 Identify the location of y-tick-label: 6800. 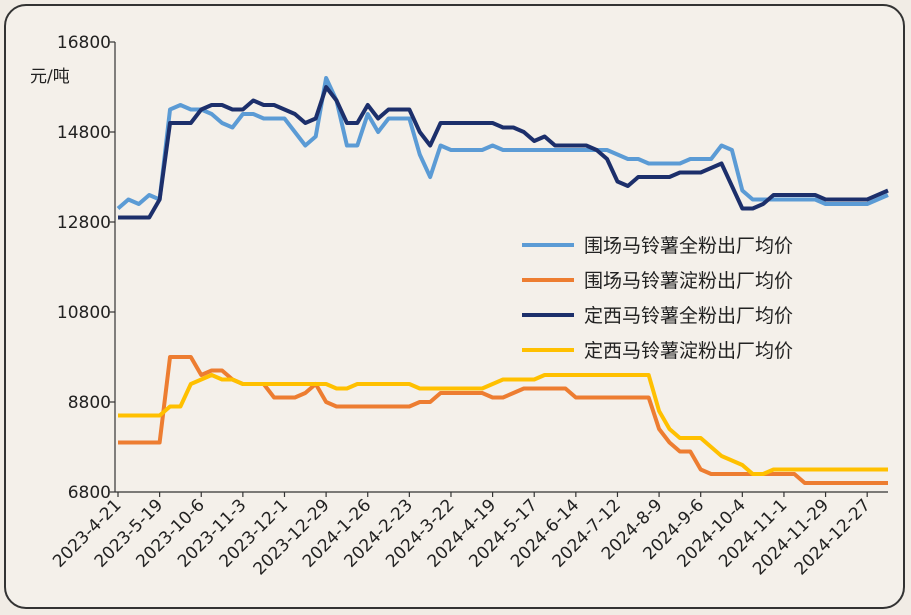
(89, 493).